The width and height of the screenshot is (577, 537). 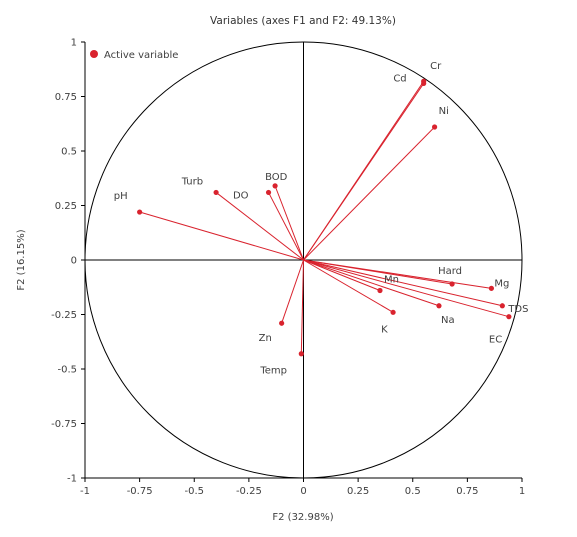 What do you see at coordinates (259, 226) in the screenshot?
I see `vector-turb` at bounding box center [259, 226].